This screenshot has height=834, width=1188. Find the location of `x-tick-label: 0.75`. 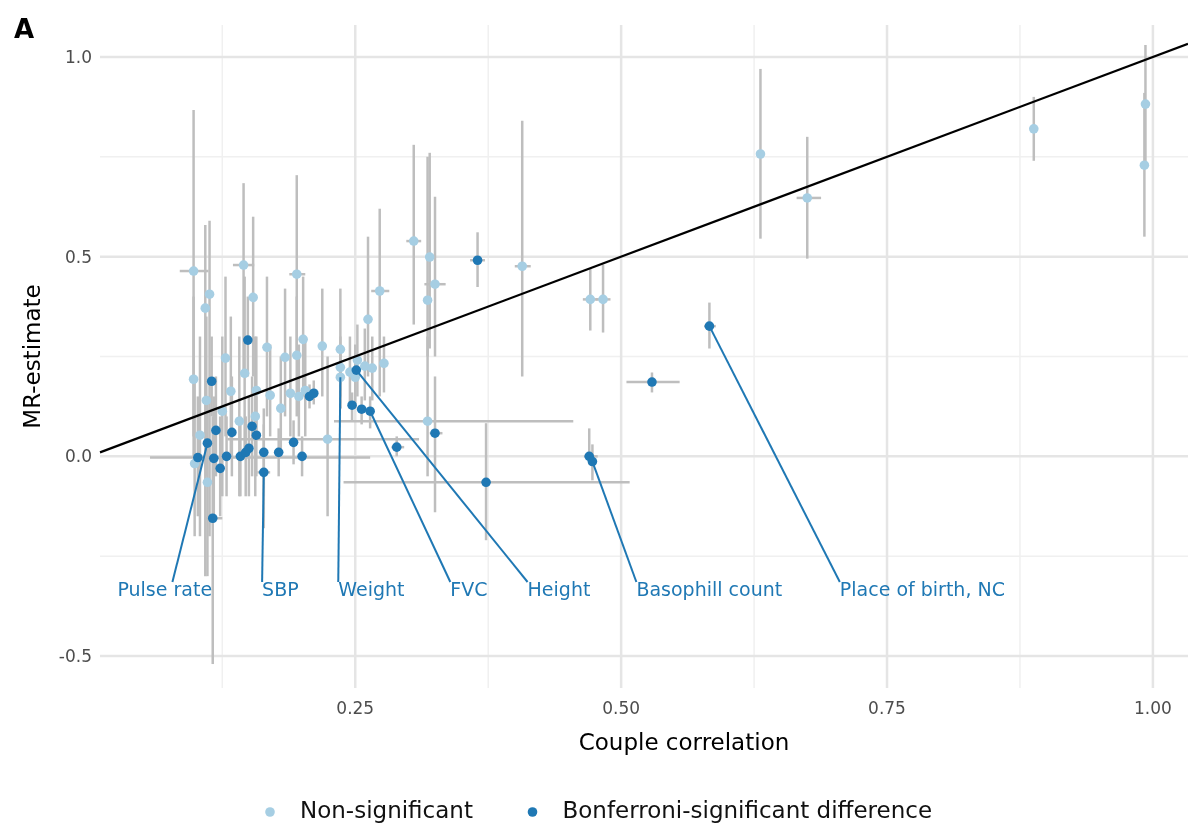

x-tick-label: 0.75 is located at coordinates (887, 708).